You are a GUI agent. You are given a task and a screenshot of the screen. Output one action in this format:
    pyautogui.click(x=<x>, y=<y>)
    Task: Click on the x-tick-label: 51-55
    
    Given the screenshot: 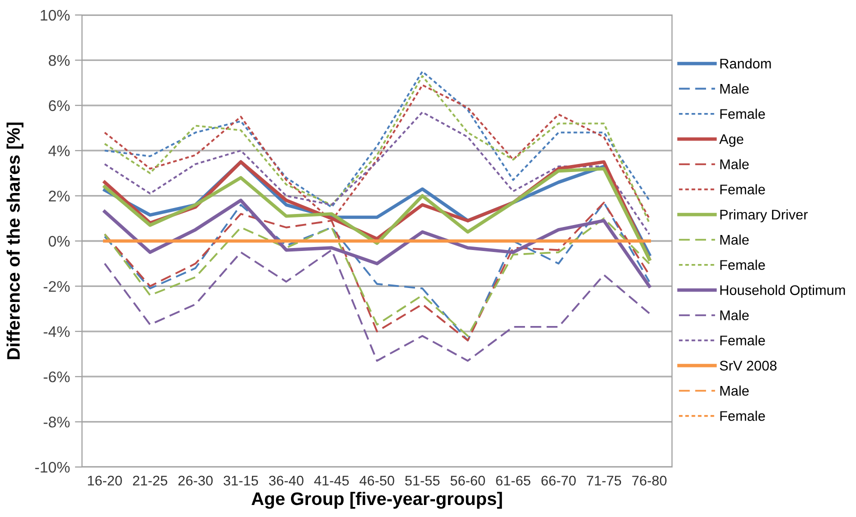 What is the action you would take?
    pyautogui.click(x=422, y=481)
    